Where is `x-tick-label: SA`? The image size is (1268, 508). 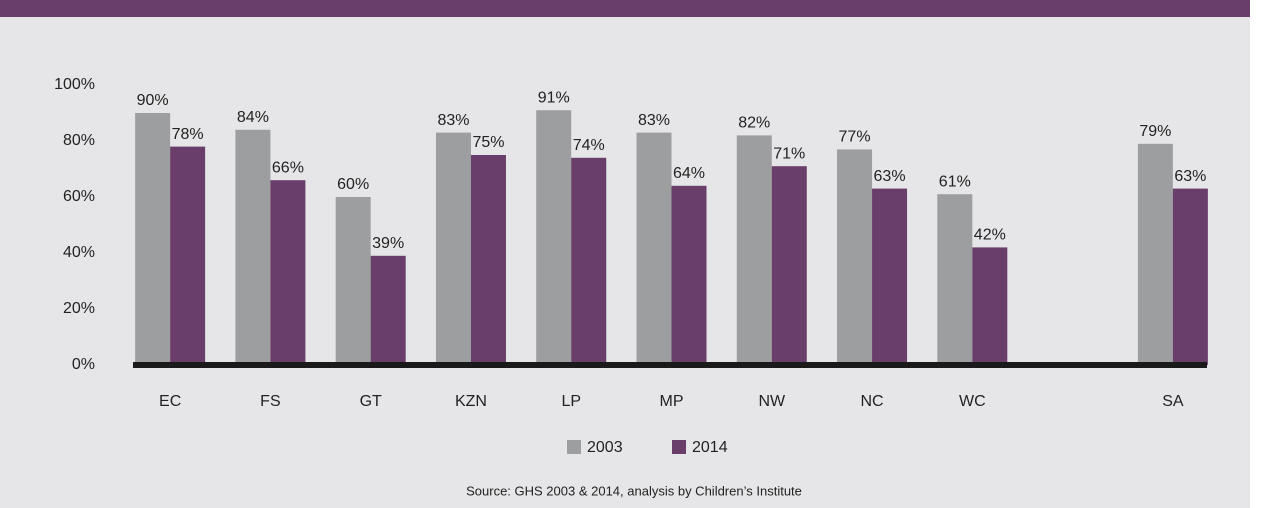
x-tick-label: SA is located at coordinates (1173, 401).